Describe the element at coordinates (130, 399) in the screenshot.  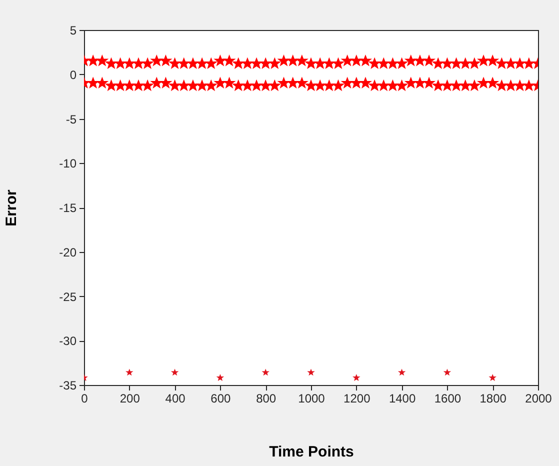
I see `x-tick-label: 200` at that location.